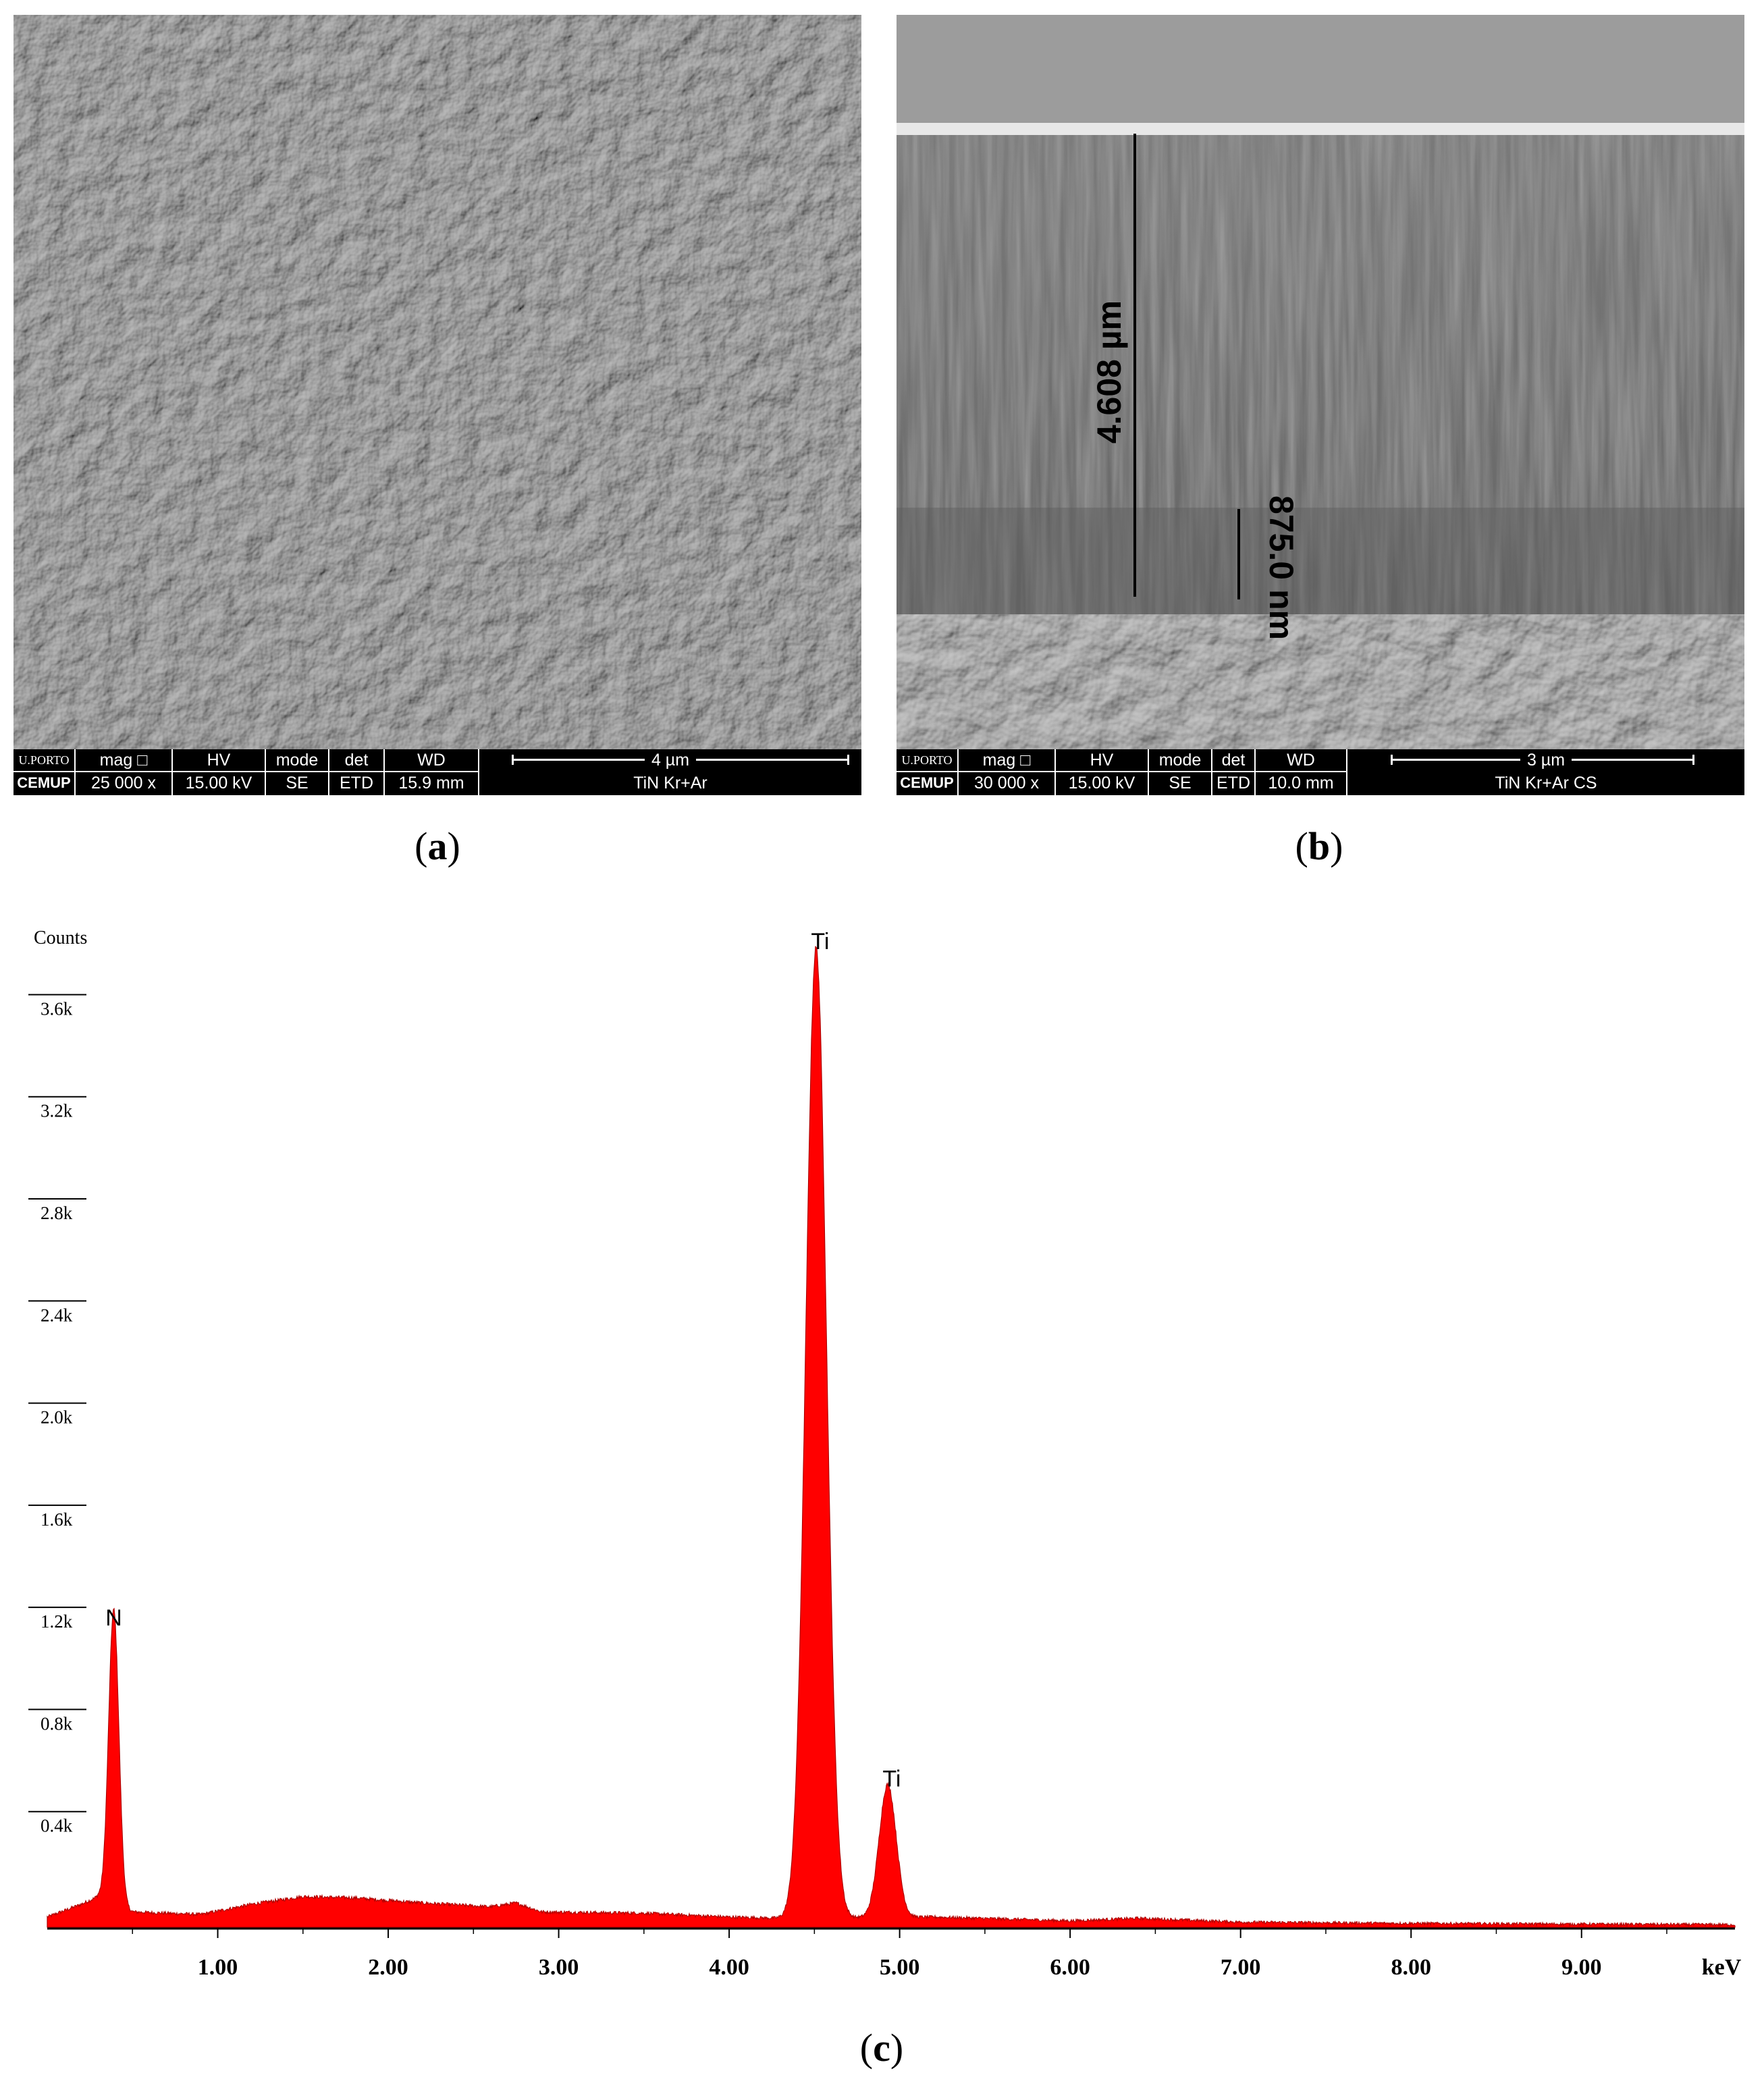 This screenshot has height=2098, width=1764. What do you see at coordinates (113, 1618) in the screenshot?
I see `peak-label: N` at bounding box center [113, 1618].